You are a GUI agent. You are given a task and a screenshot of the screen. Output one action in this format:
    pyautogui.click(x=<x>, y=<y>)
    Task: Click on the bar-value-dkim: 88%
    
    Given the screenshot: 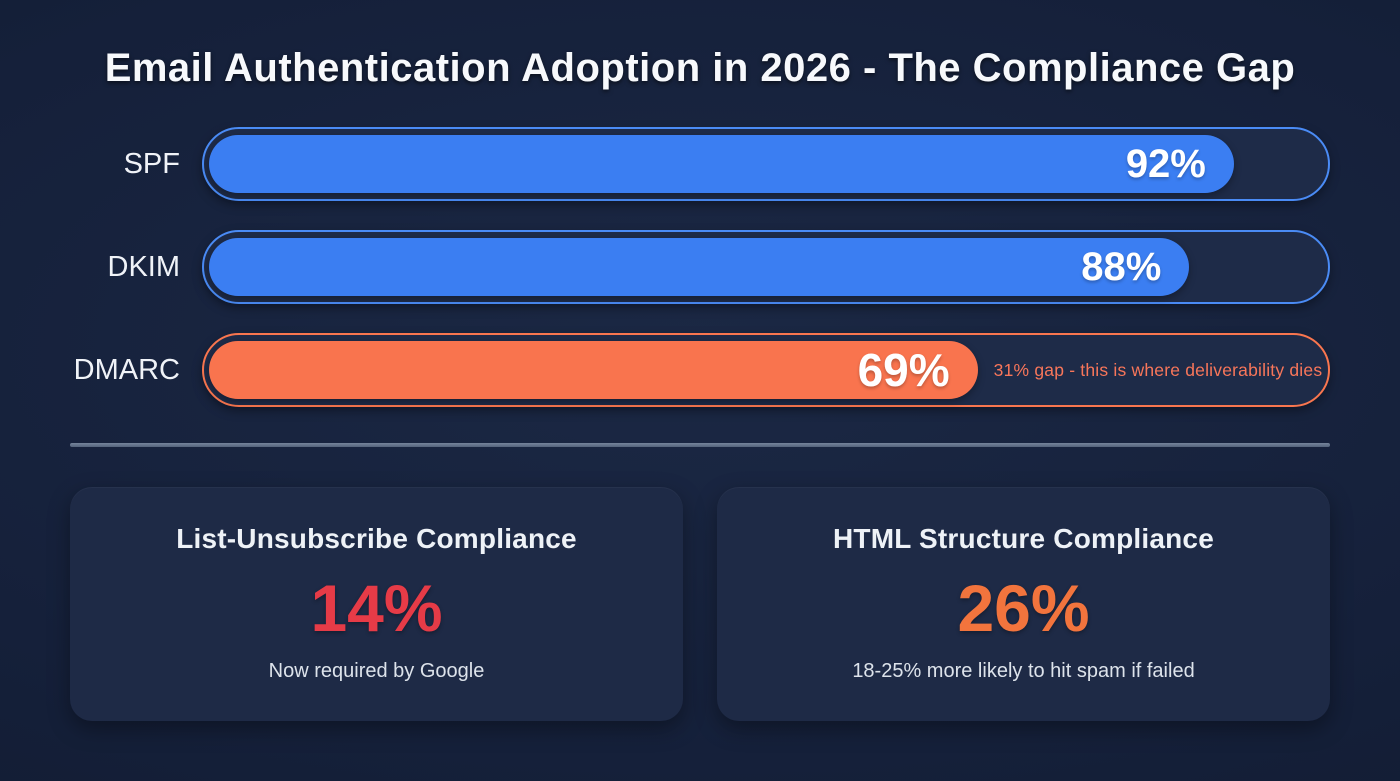 What is the action you would take?
    pyautogui.click(x=1121, y=266)
    